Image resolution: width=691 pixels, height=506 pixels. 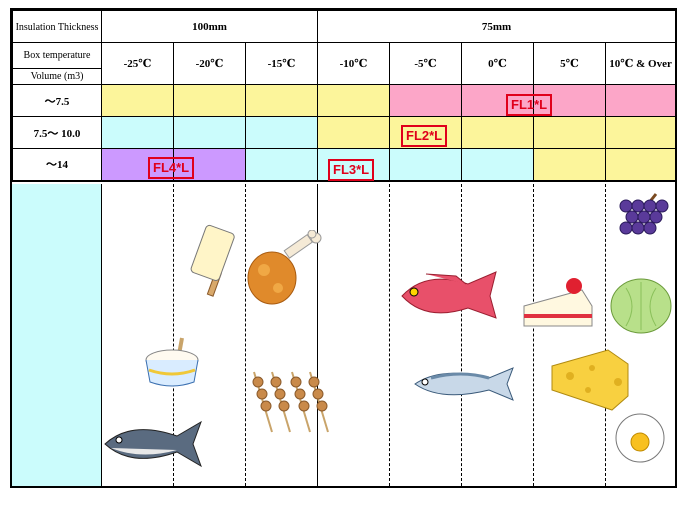 I want to click on box-temp-header: Box temperature, so click(x=57, y=55).